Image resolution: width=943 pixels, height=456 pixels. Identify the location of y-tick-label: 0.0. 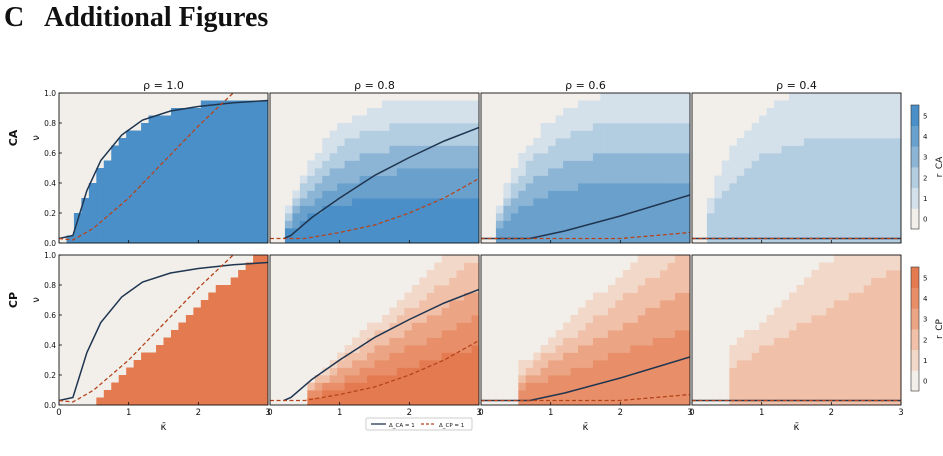
(50, 243).